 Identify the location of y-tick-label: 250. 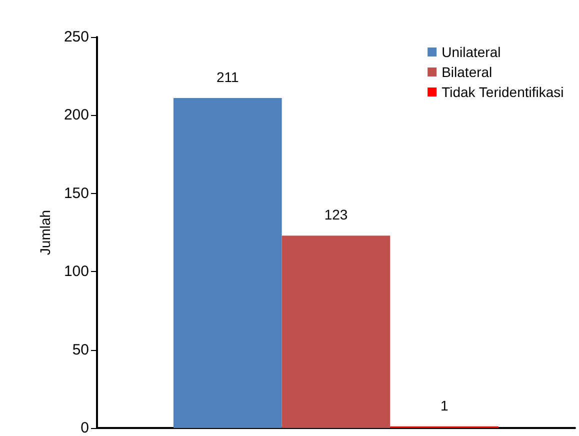
(76, 37).